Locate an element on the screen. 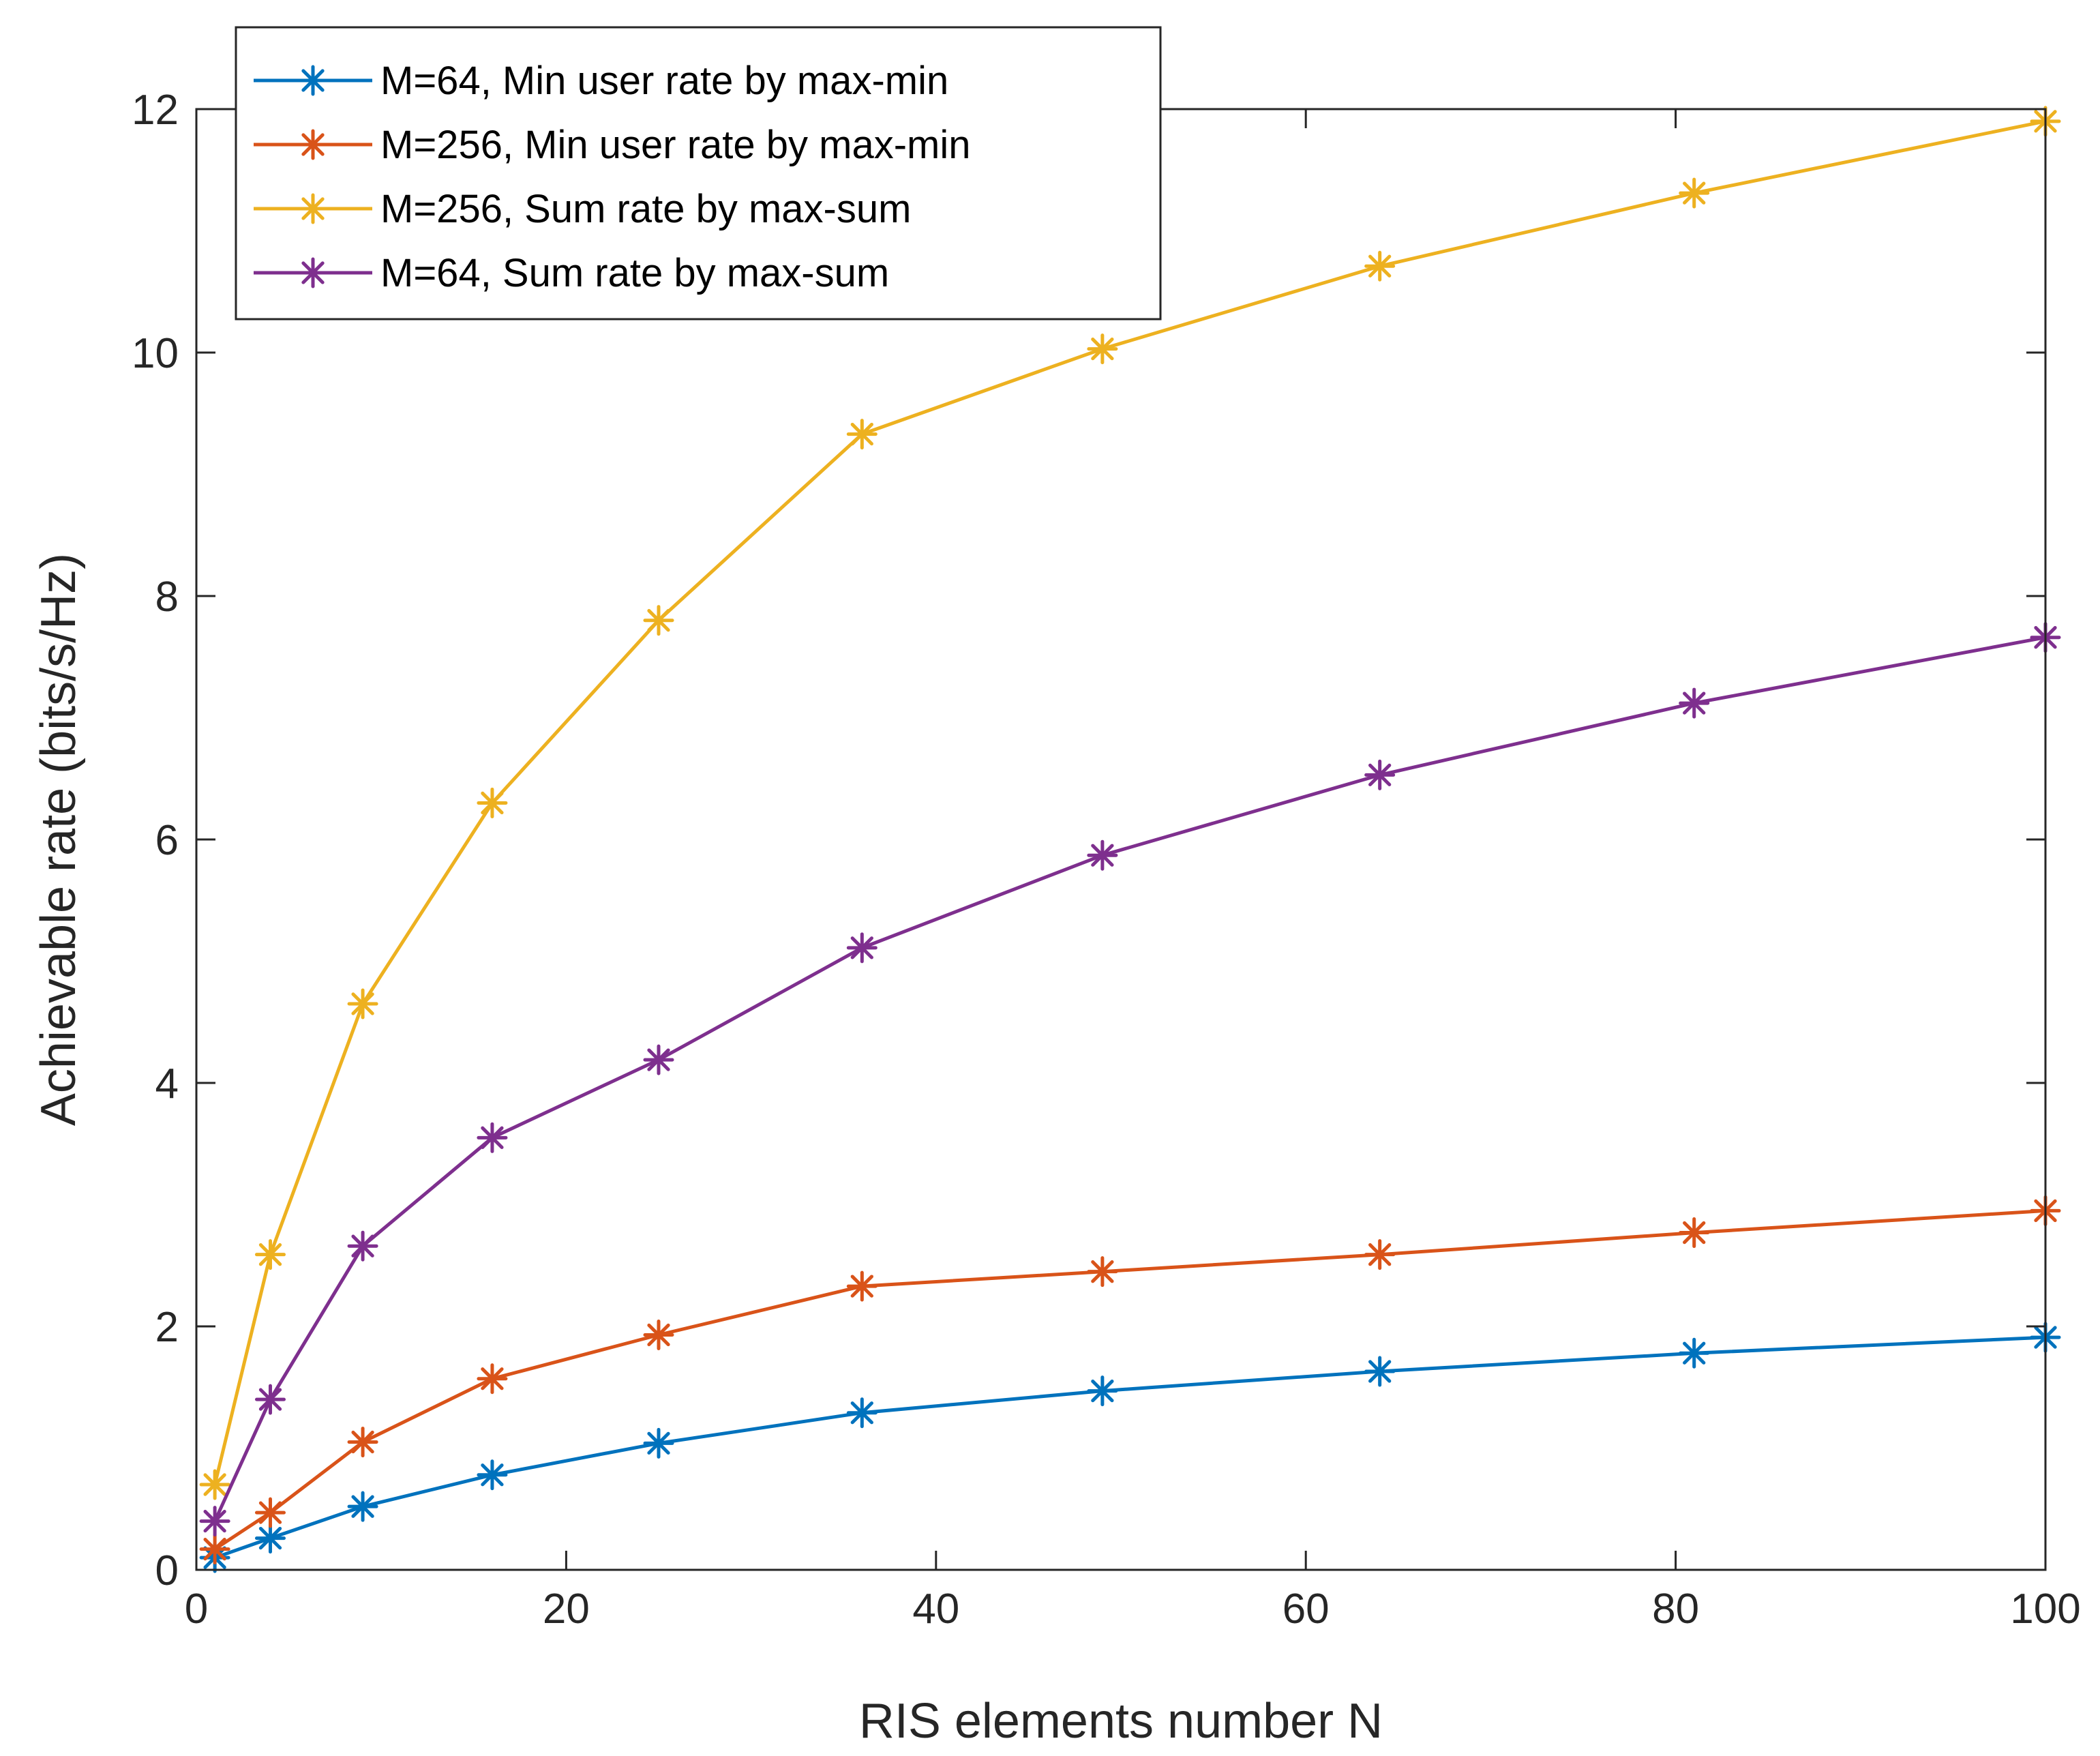 This screenshot has width=2100, height=1756. y-tick-label: 10 is located at coordinates (155, 353).